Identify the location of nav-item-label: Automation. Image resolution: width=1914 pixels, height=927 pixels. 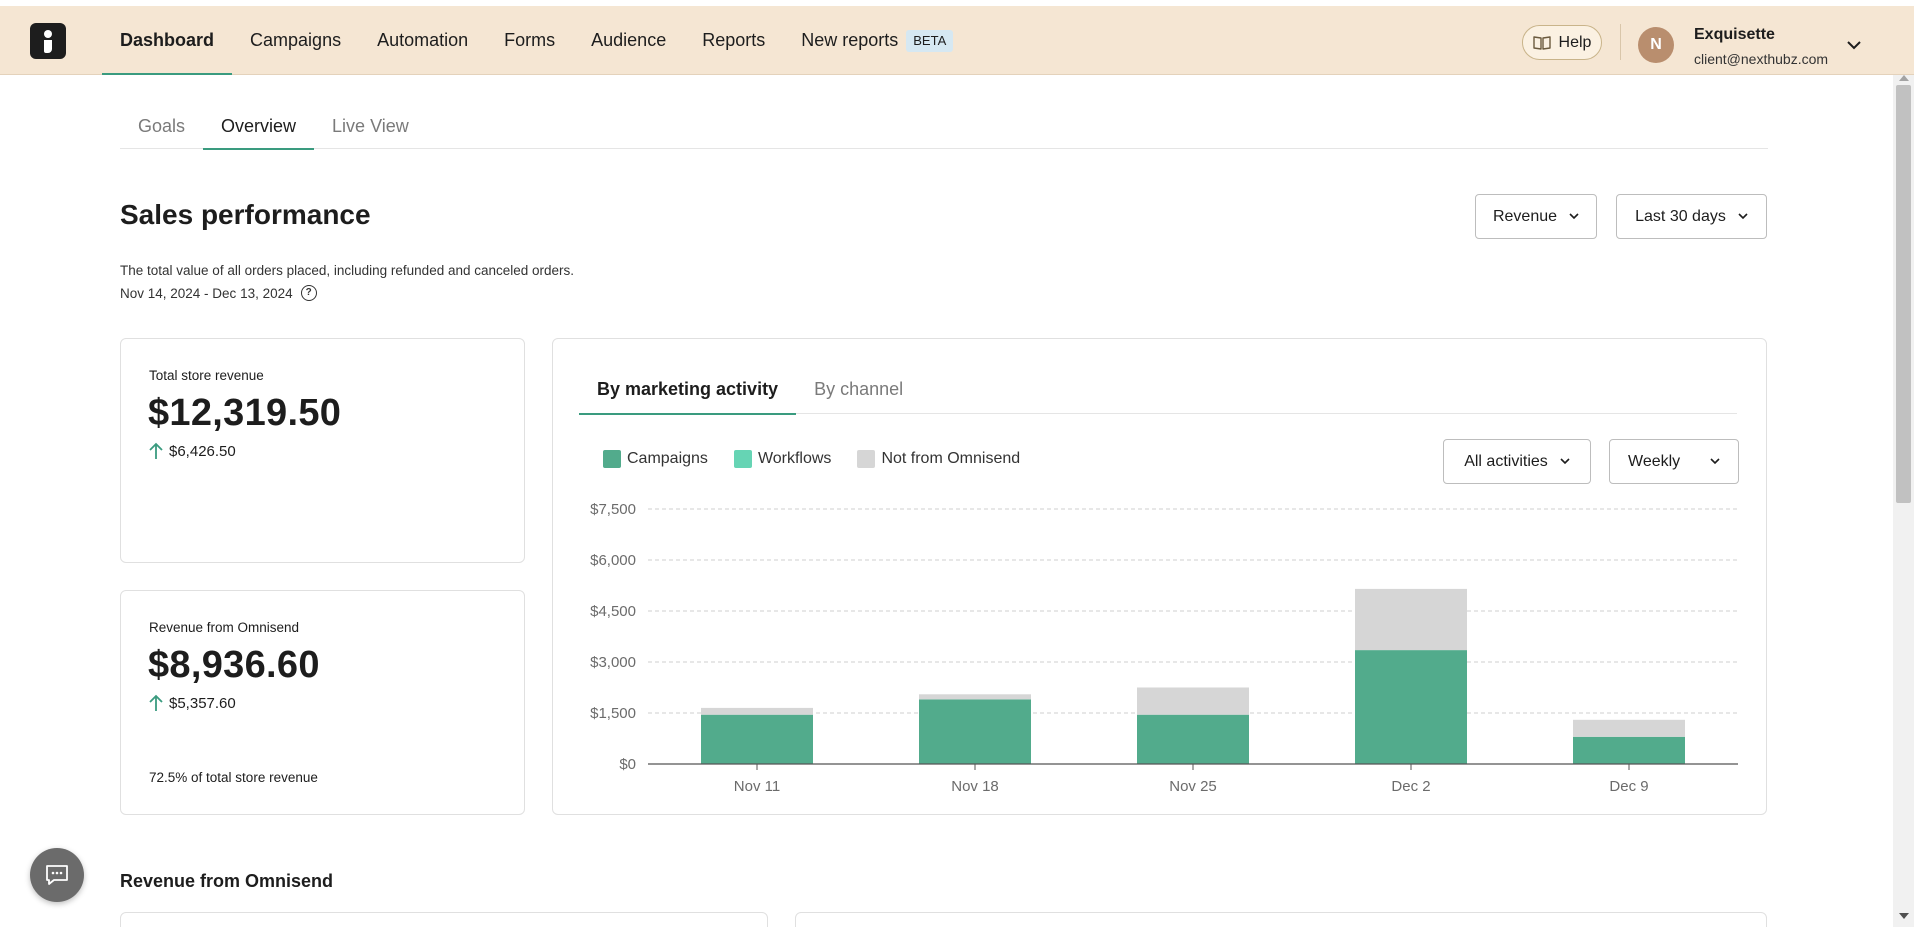
(423, 40).